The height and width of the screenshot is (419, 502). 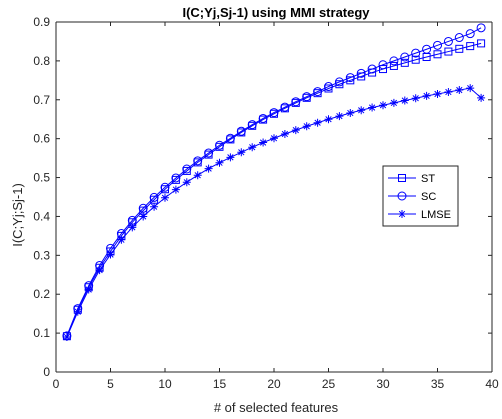 What do you see at coordinates (492, 384) in the screenshot?
I see `x-tick-label: 40` at bounding box center [492, 384].